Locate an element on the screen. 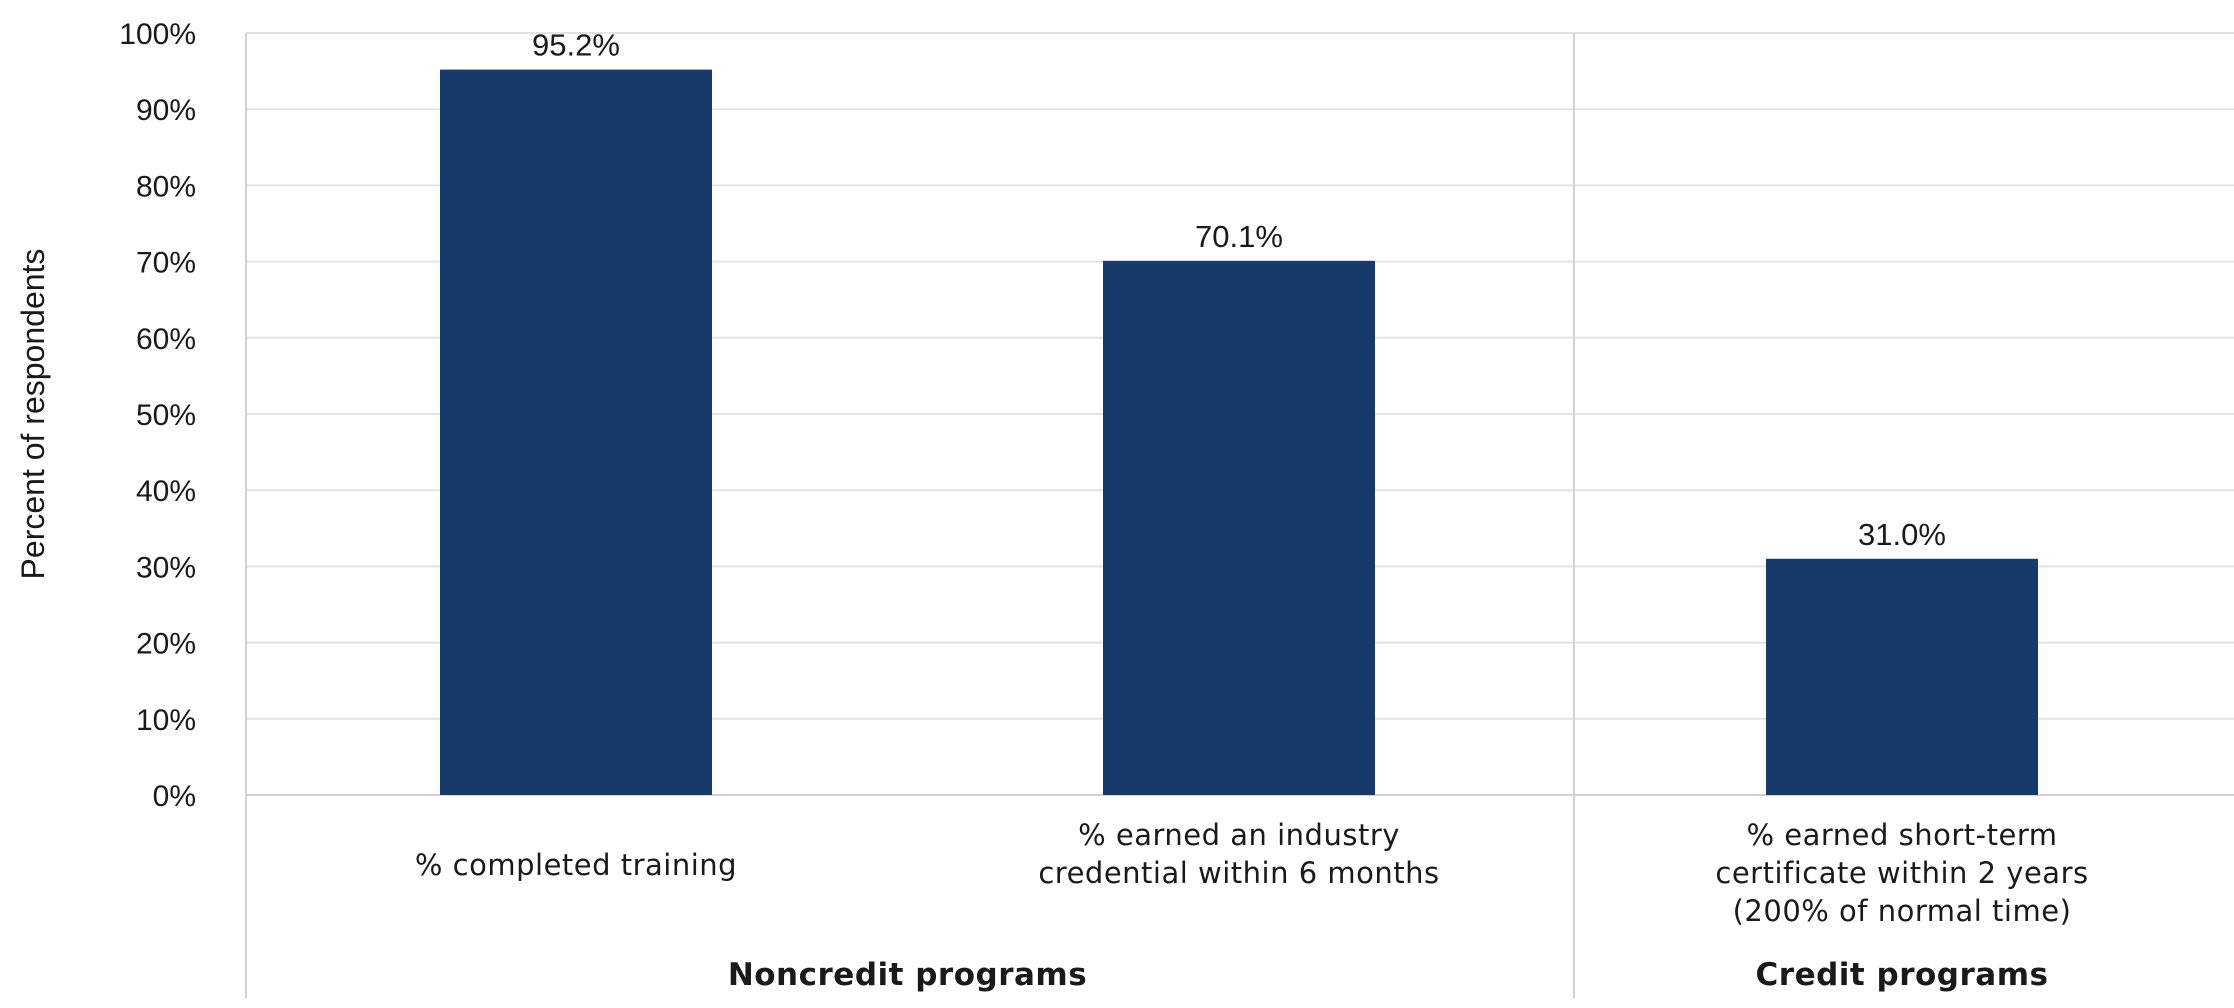  x-category-label: (200% of normal time) is located at coordinates (1902, 911).